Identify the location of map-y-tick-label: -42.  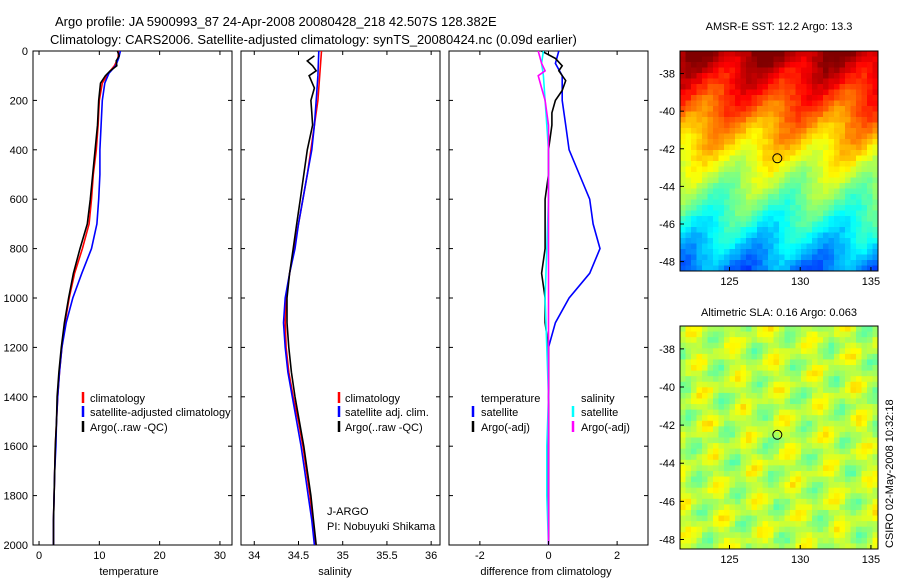
(667, 426).